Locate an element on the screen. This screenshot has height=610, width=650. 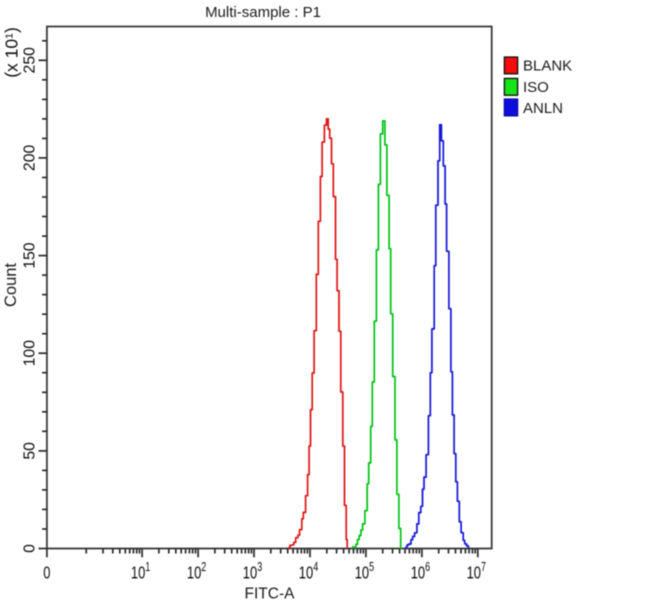
svg-text: Count is located at coordinates (11, 285).